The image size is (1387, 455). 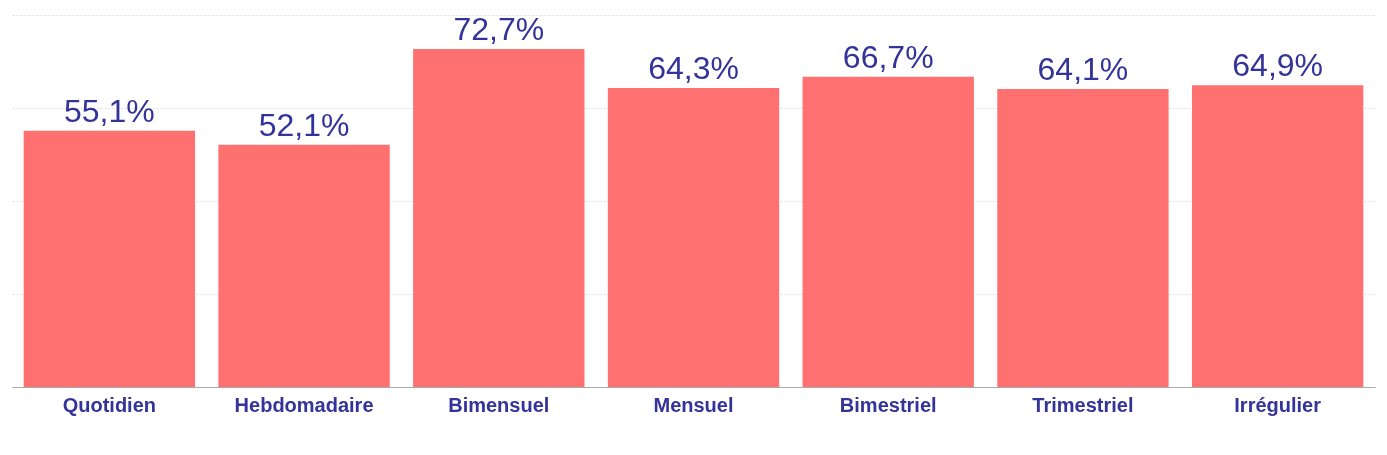 What do you see at coordinates (304, 124) in the screenshot?
I see `data-label: 52,1%` at bounding box center [304, 124].